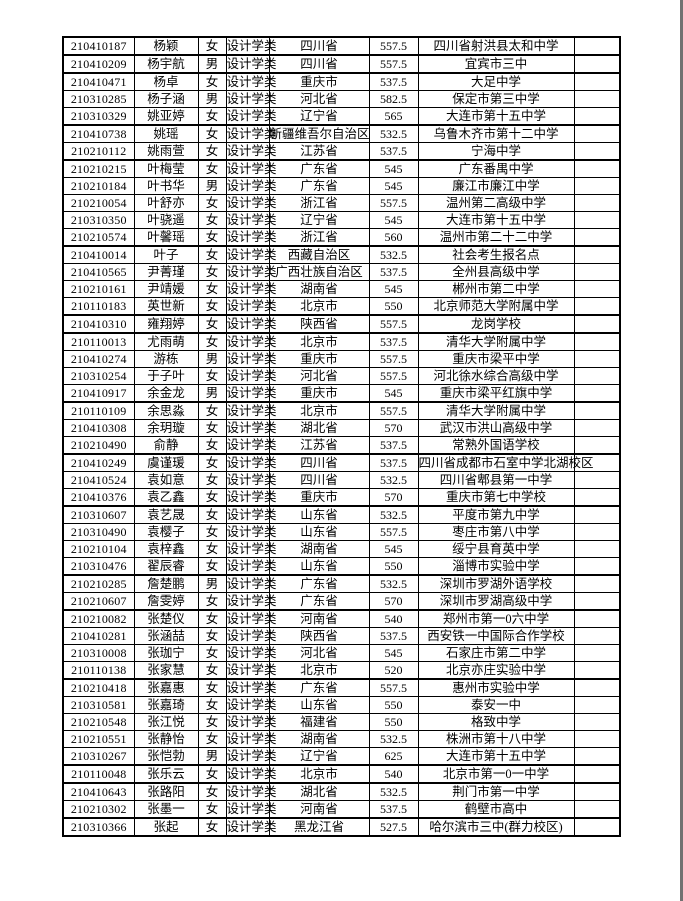 Image resolution: width=683 pixels, height=901 pixels. What do you see at coordinates (166, 774) in the screenshot?
I see `cell-name: 张乐云` at bounding box center [166, 774].